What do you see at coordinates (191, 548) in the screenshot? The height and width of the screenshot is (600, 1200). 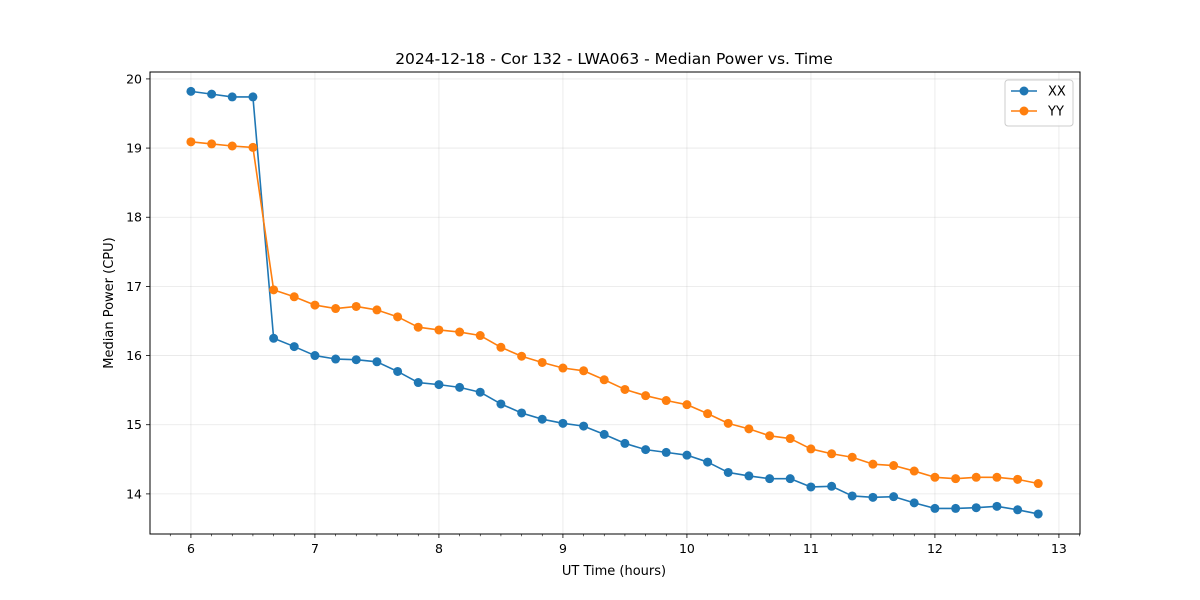 I see `x-tick-label: 6` at bounding box center [191, 548].